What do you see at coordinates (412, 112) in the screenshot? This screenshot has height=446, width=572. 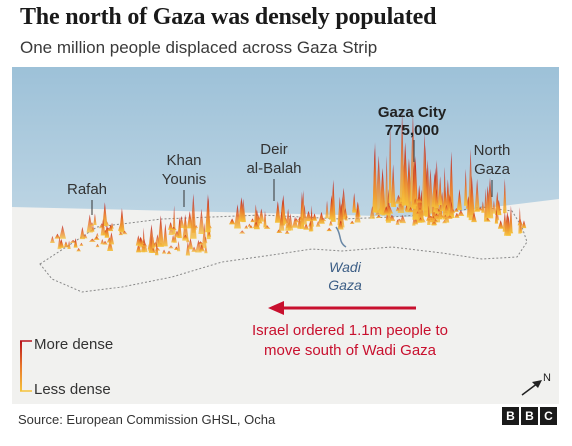 I see `label-gaza-city: Gaza City` at bounding box center [412, 112].